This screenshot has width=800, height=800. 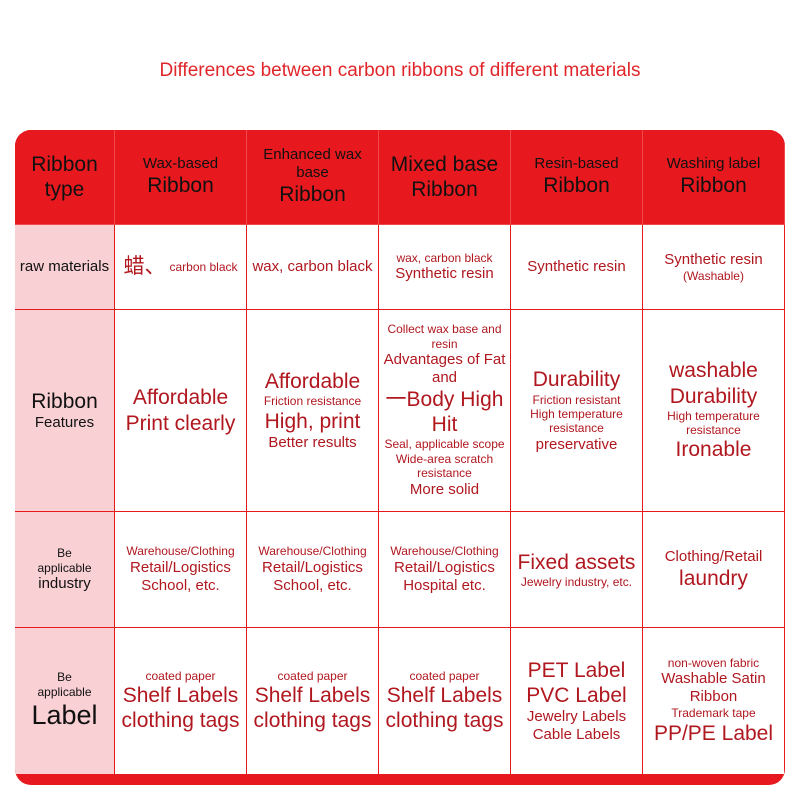 What do you see at coordinates (713, 688) in the screenshot?
I see `cell-text: Washable Satin Ribbon` at bounding box center [713, 688].